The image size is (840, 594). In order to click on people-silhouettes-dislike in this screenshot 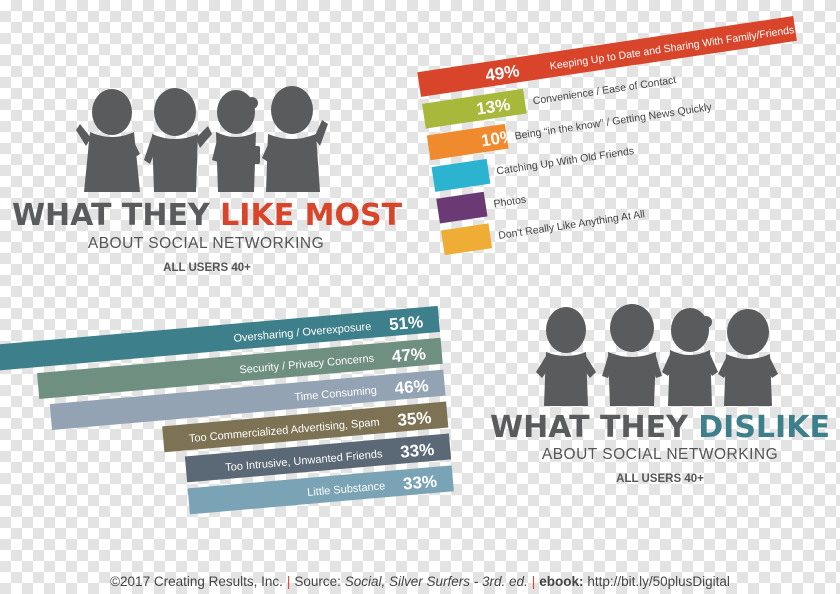, I will do `click(657, 355)`.